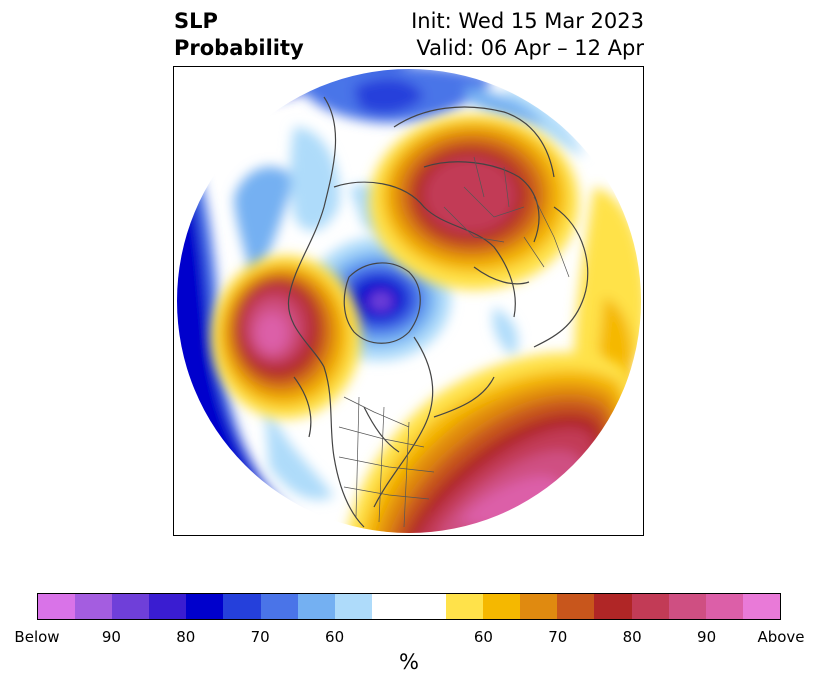 This screenshot has width=819, height=686. I want to click on title-line-1: SLP, so click(196, 21).